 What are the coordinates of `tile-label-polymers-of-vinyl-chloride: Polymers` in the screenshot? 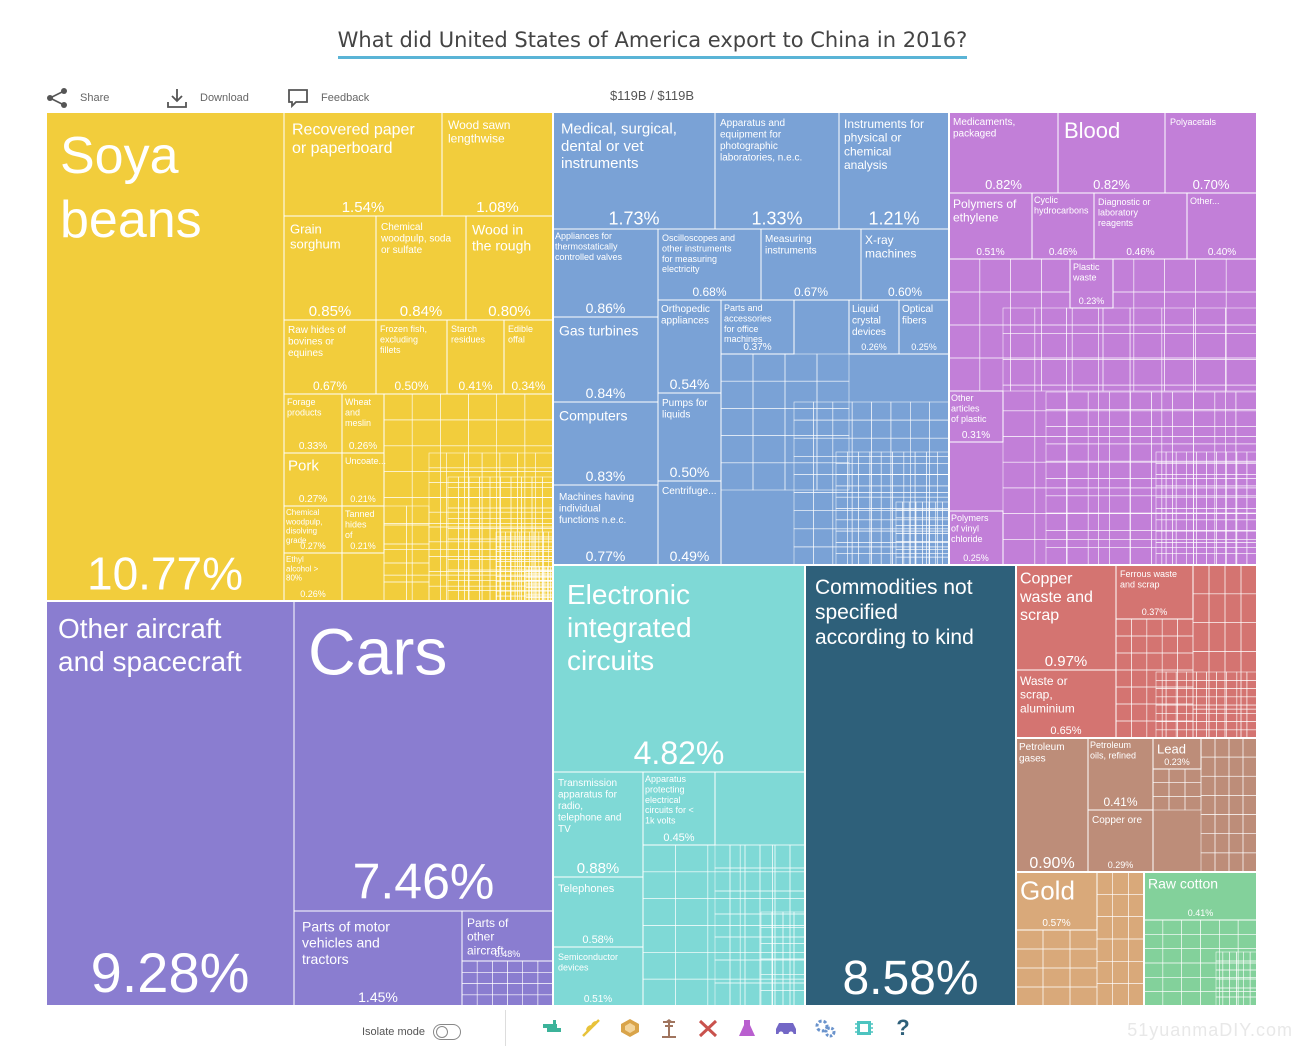 It's located at (970, 518).